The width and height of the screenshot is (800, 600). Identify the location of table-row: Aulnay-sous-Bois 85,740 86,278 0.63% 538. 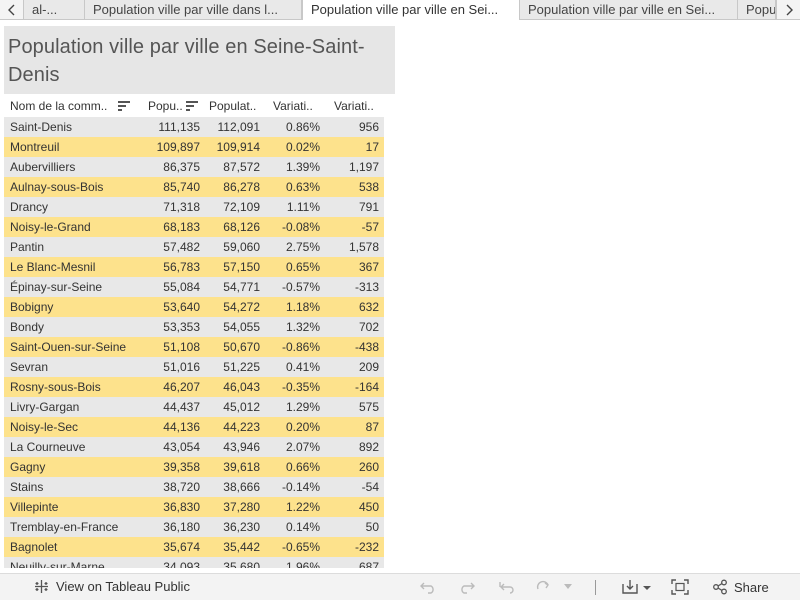
(194, 187).